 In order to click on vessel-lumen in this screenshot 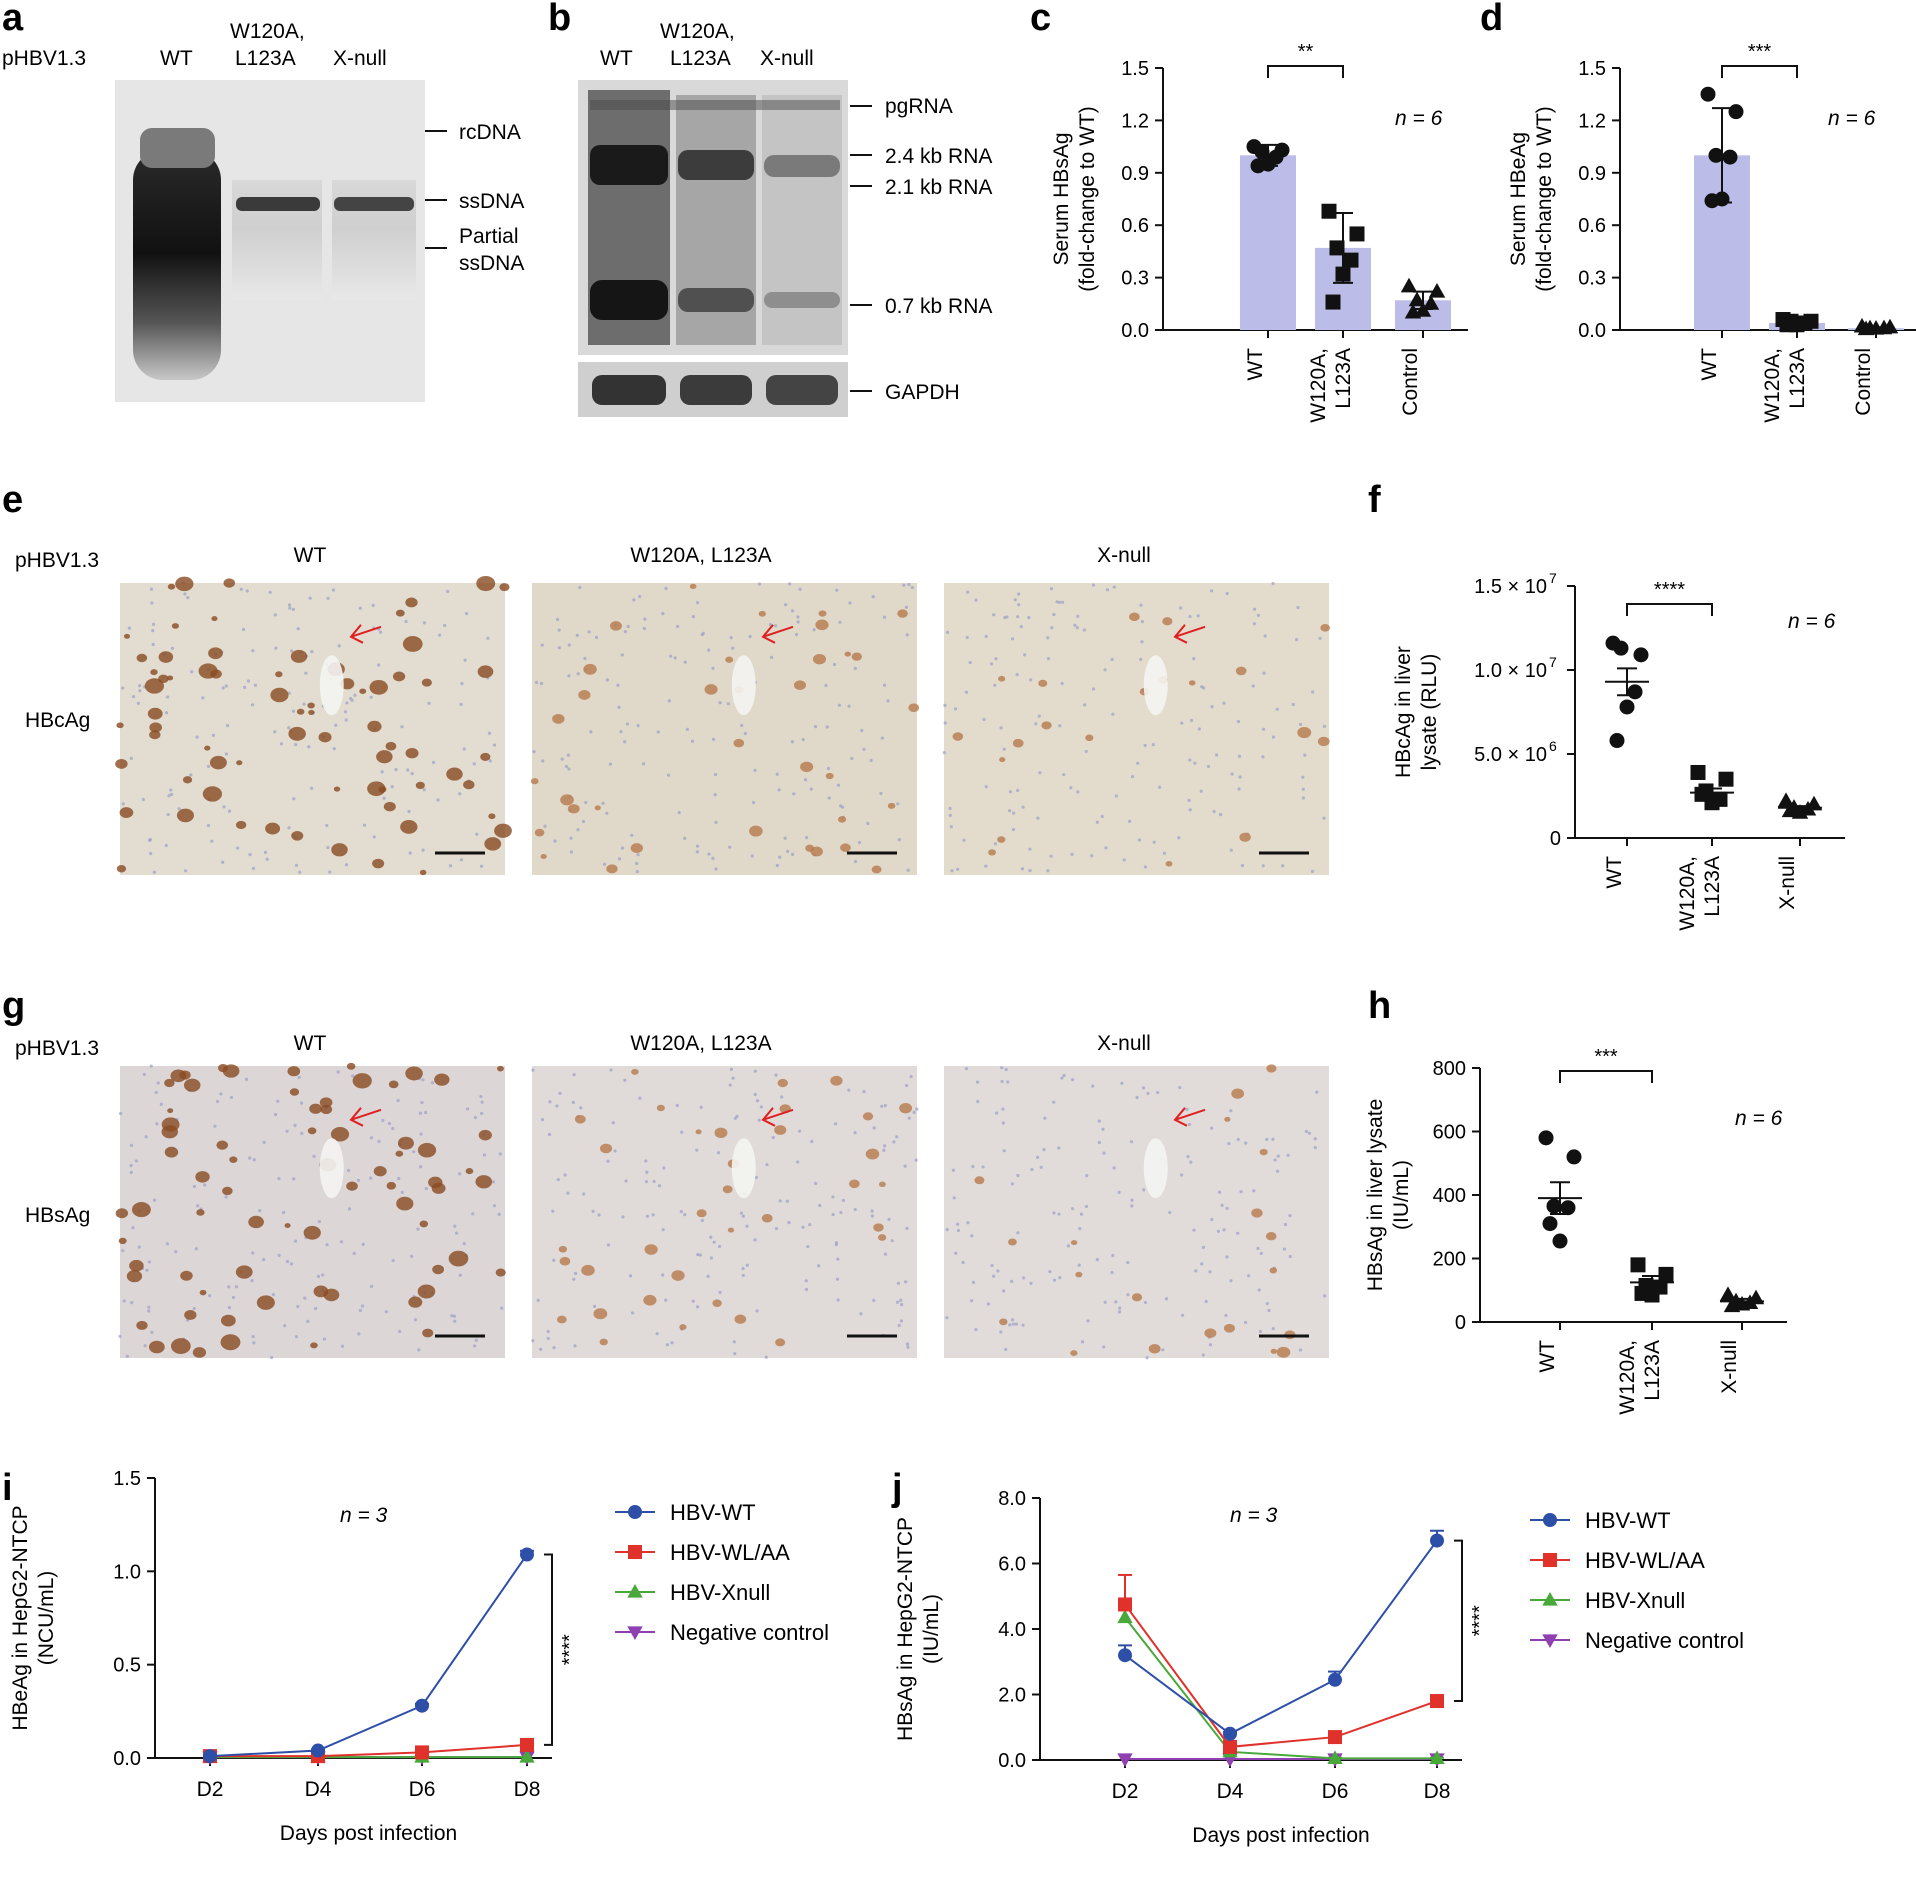, I will do `click(1155, 1168)`.